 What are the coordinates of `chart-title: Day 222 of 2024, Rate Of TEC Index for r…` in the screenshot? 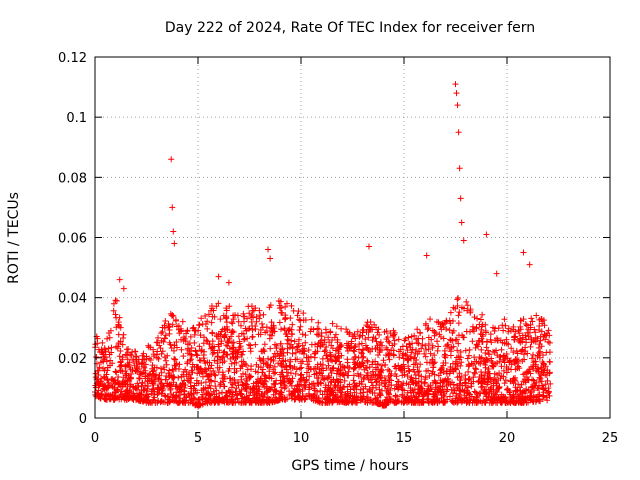 It's located at (350, 28).